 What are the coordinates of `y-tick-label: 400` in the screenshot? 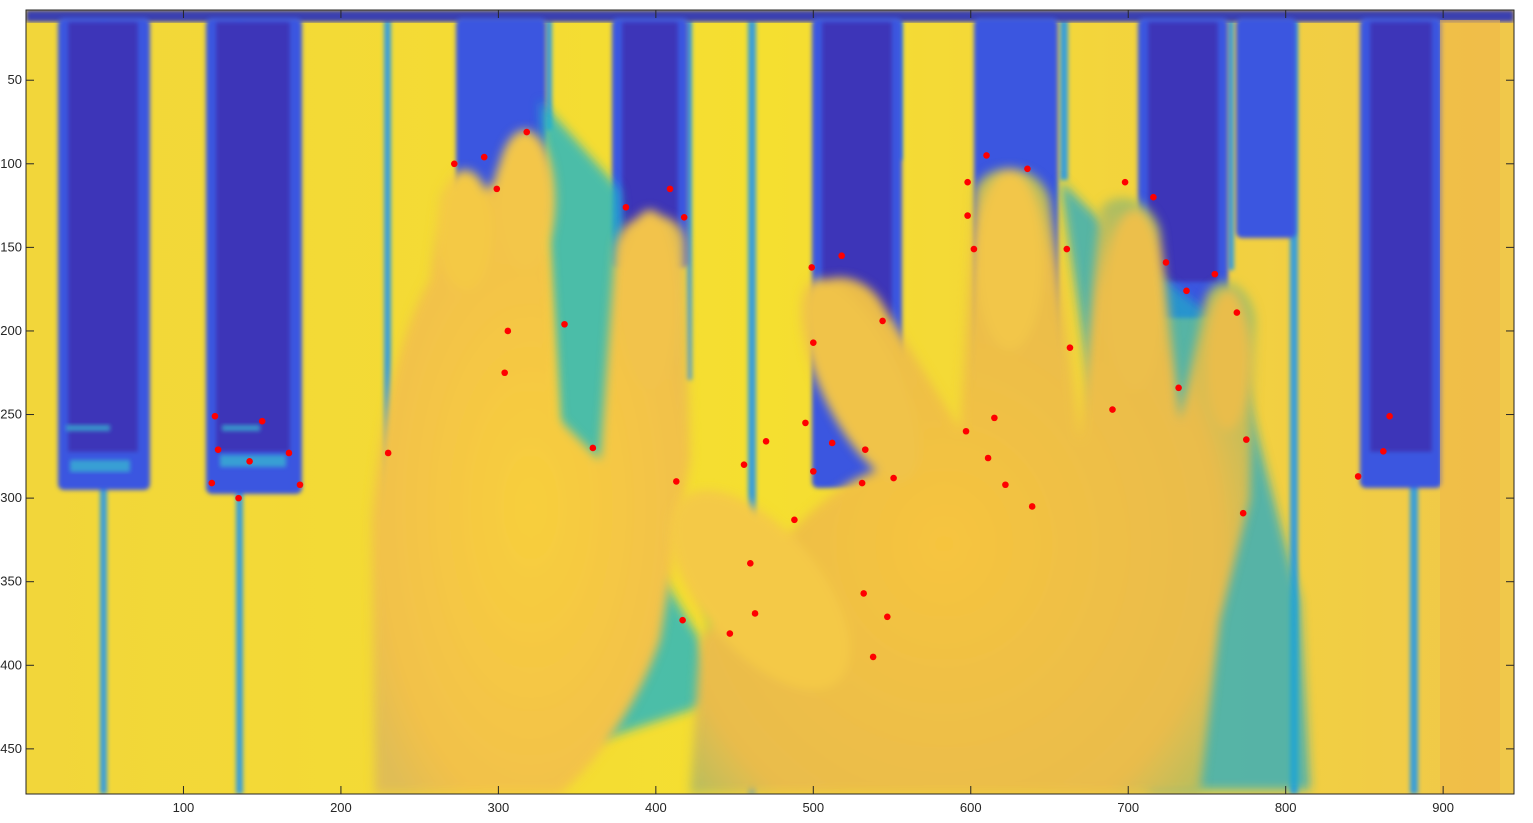 It's located at (11, 664).